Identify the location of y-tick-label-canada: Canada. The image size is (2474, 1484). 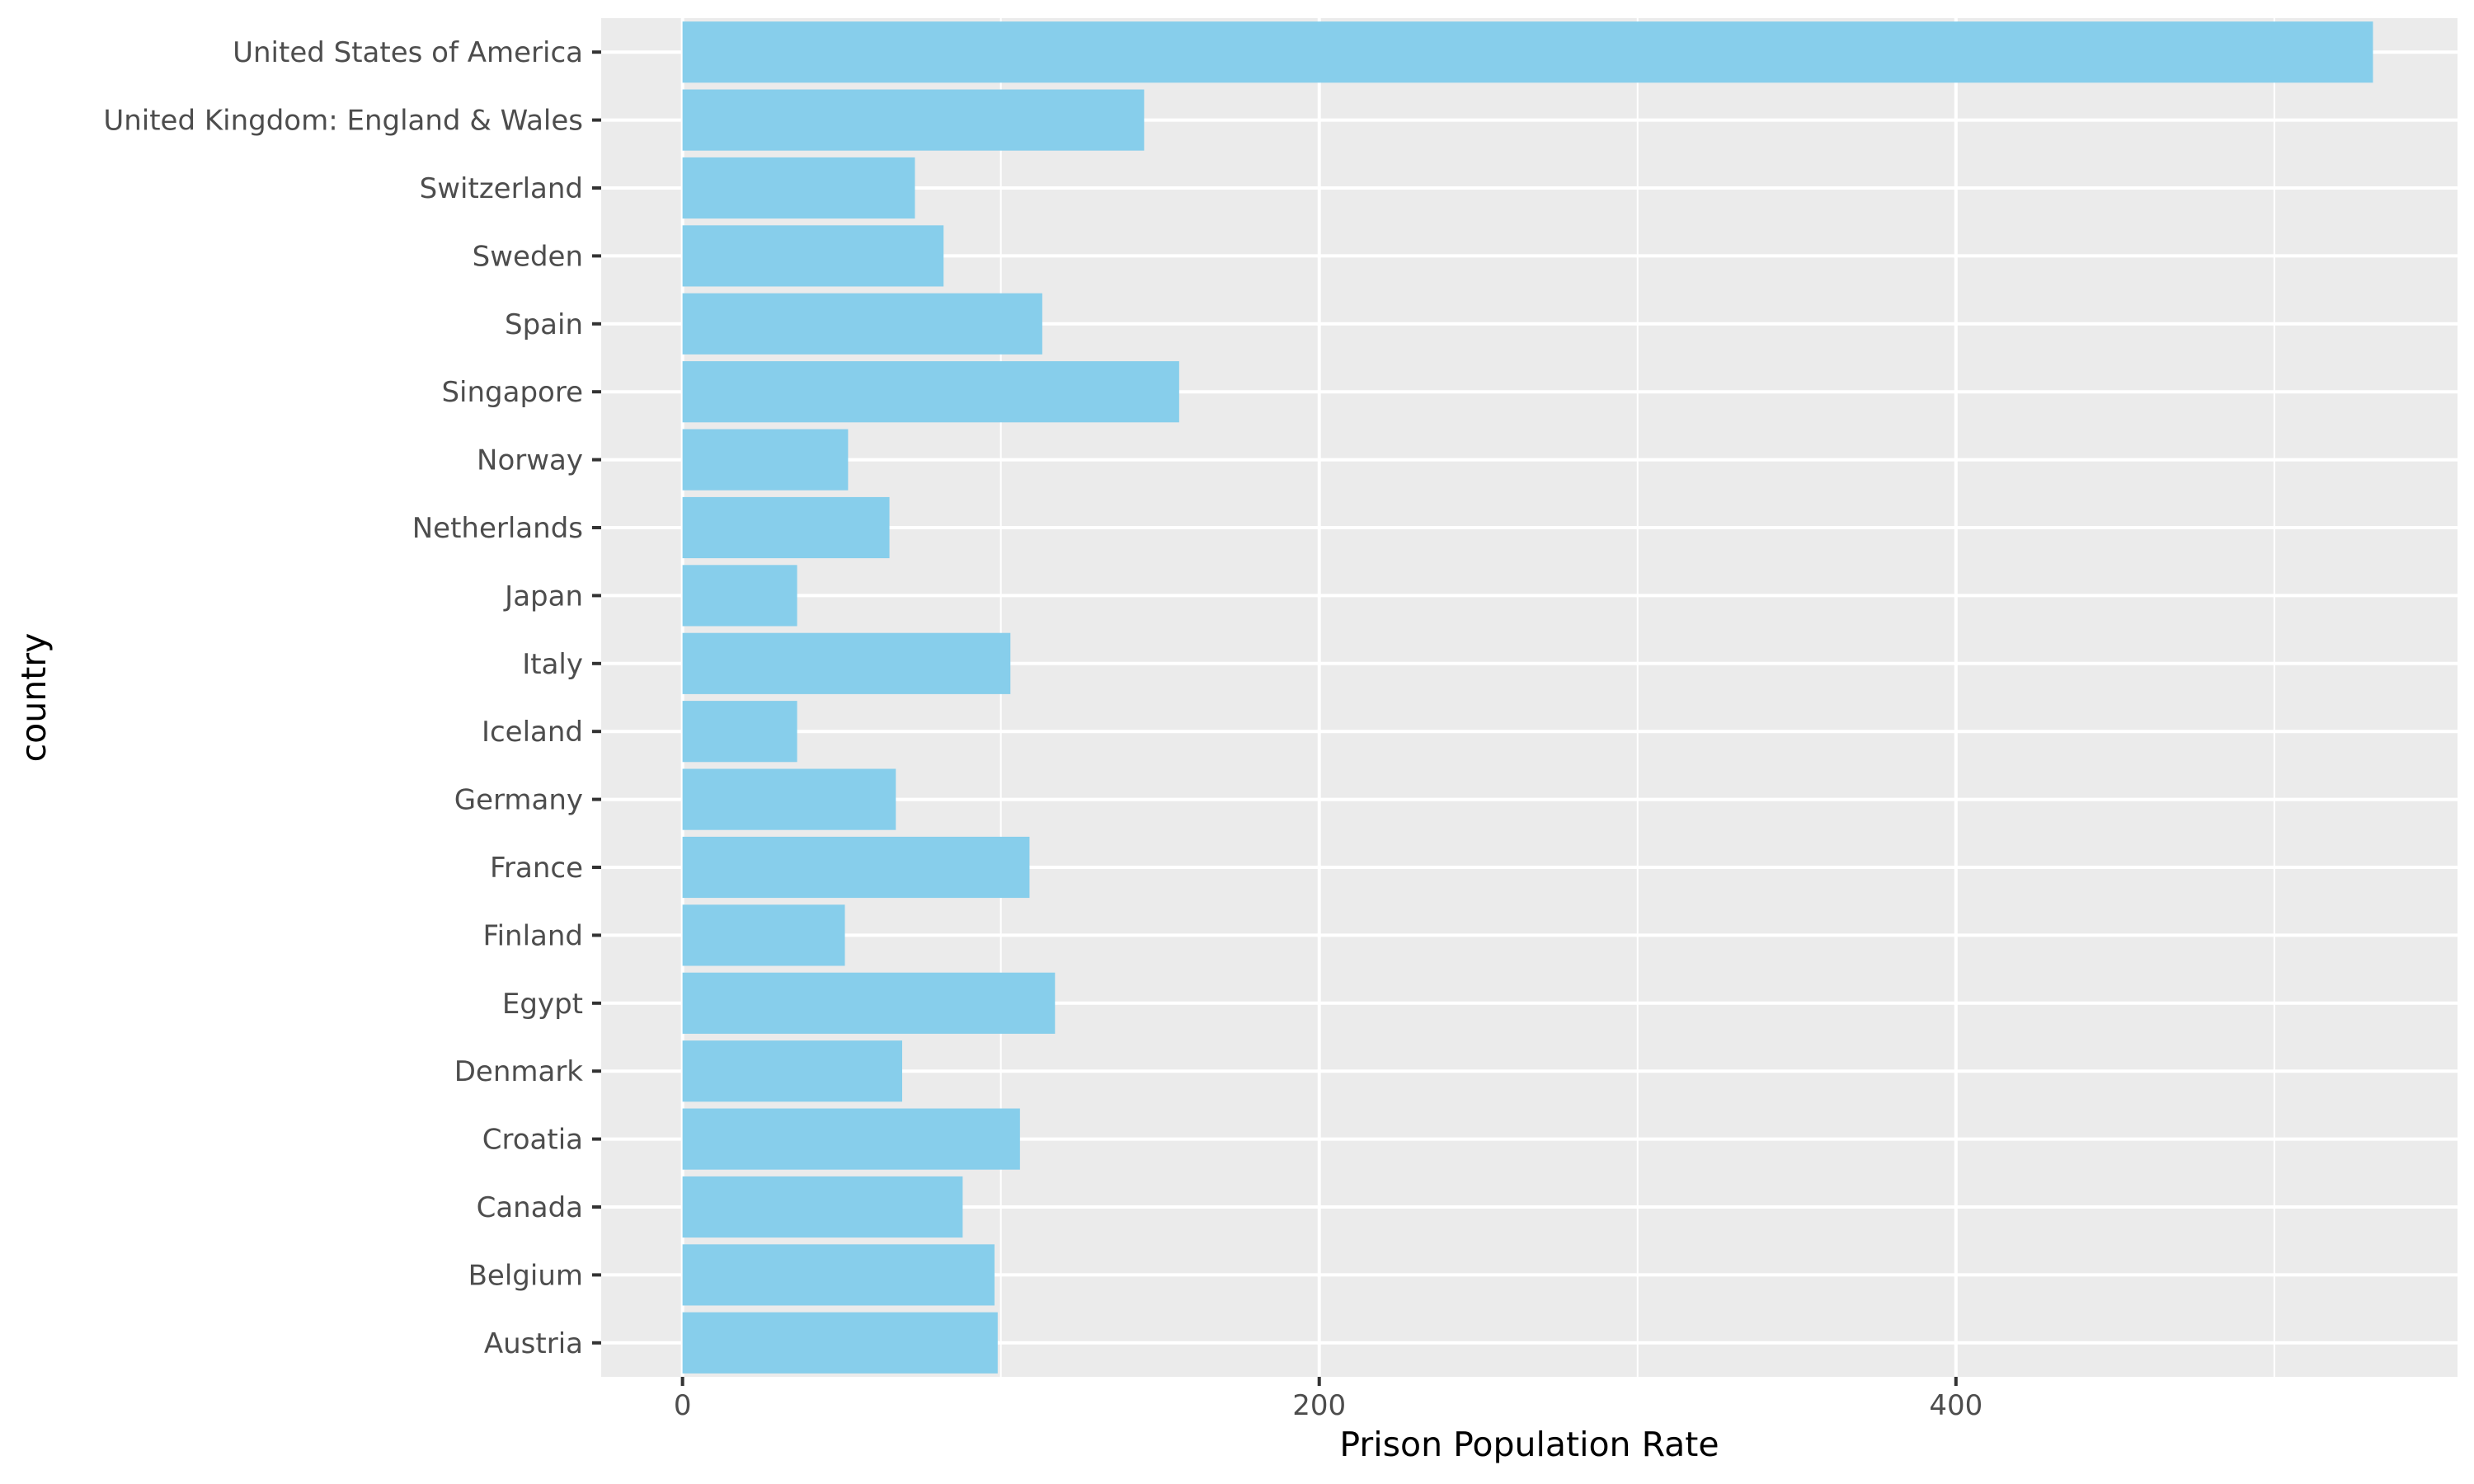
(530, 1207).